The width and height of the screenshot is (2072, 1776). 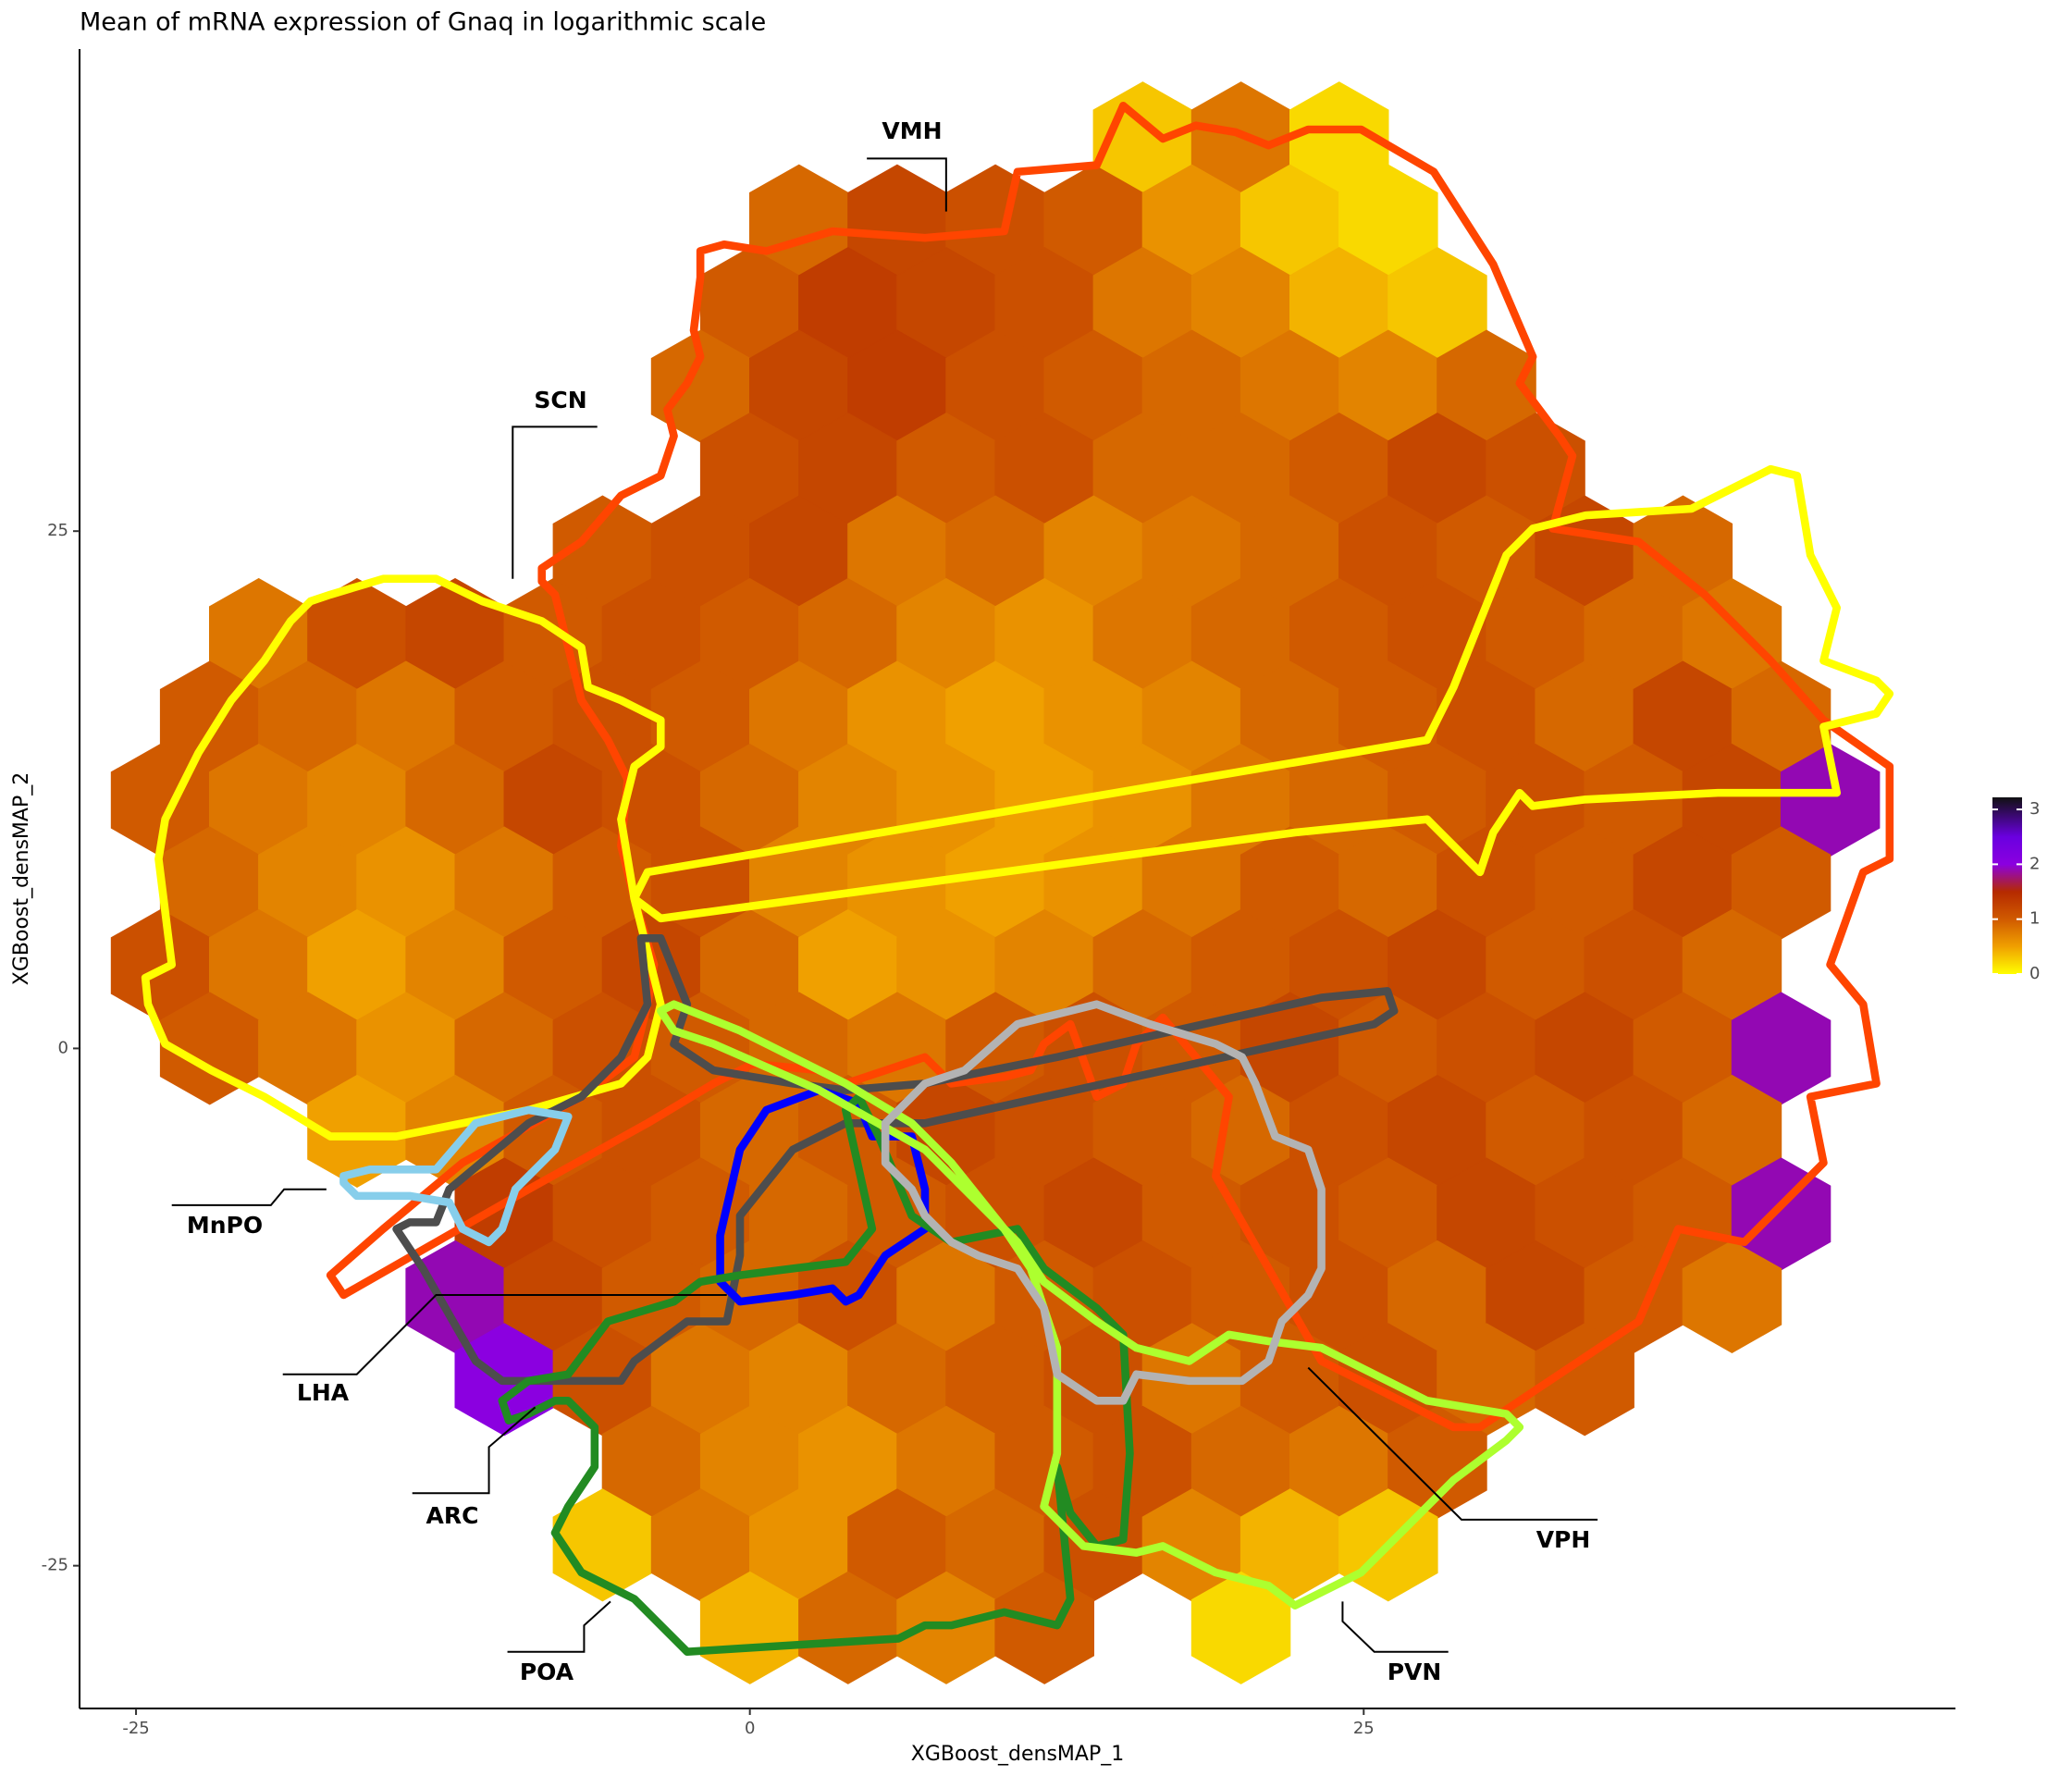 What do you see at coordinates (249, 1197) in the screenshot?
I see `leader-mnpo` at bounding box center [249, 1197].